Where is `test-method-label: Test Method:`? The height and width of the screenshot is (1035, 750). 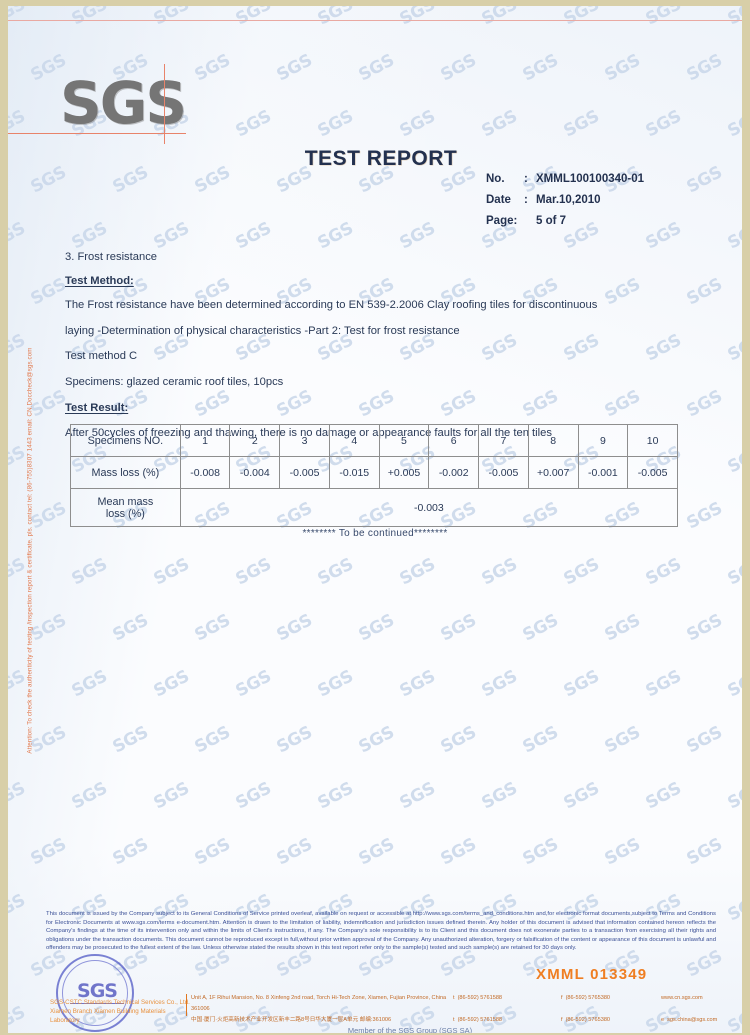
test-method-label: Test Method: is located at coordinates (99, 281).